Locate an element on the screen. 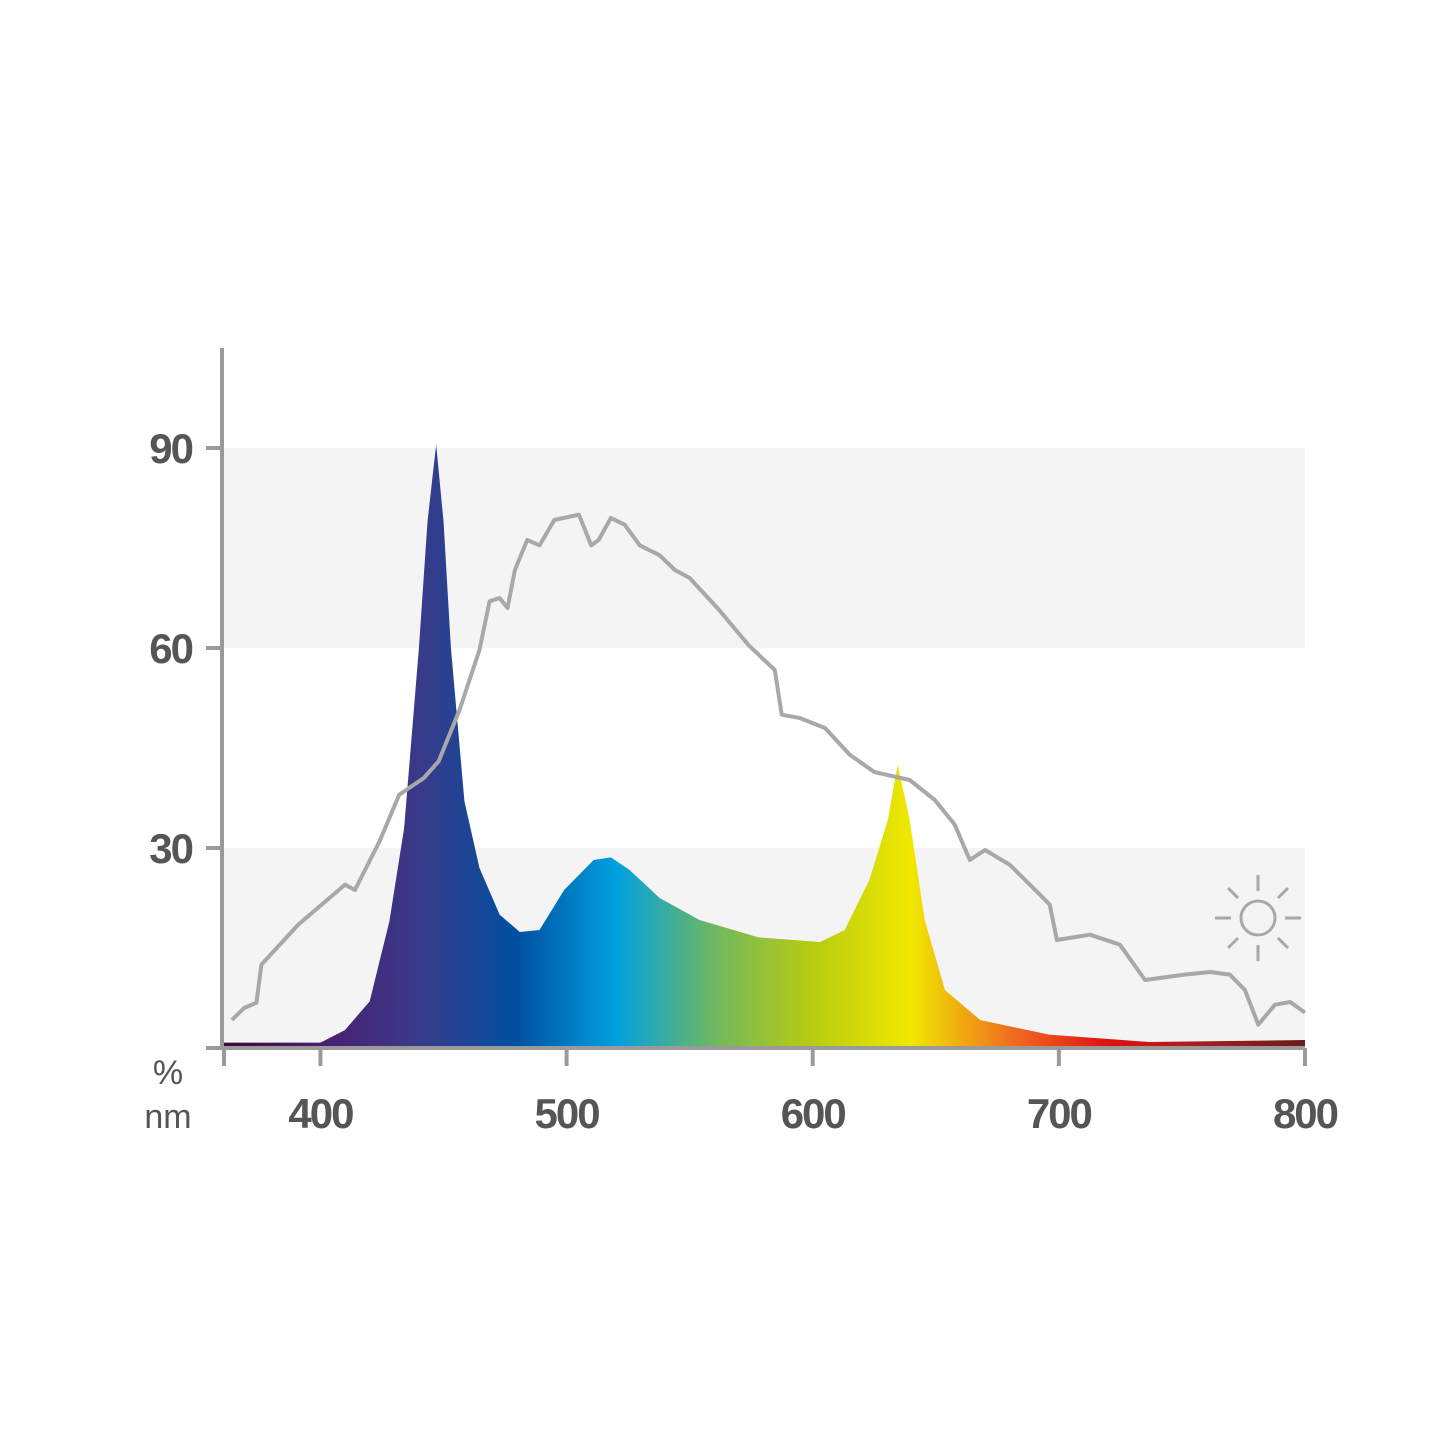  x-tick-label: 800 is located at coordinates (1305, 1113).